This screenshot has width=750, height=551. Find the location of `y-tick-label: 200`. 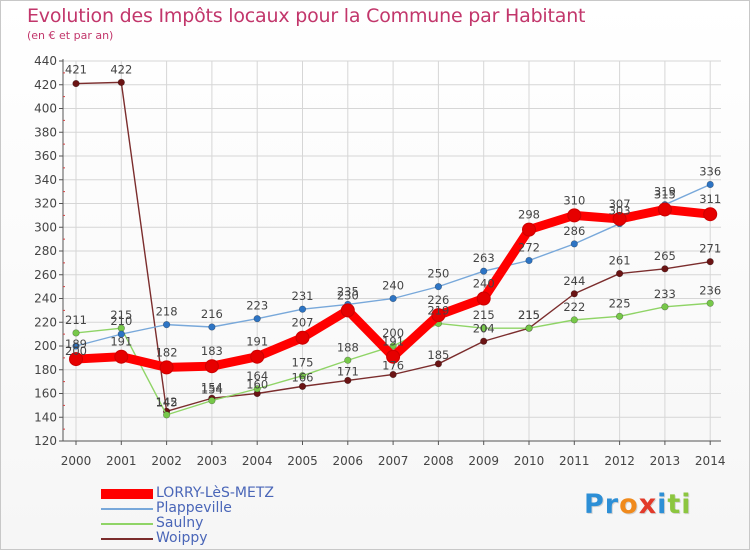

y-tick-label: 200 is located at coordinates (45, 346).